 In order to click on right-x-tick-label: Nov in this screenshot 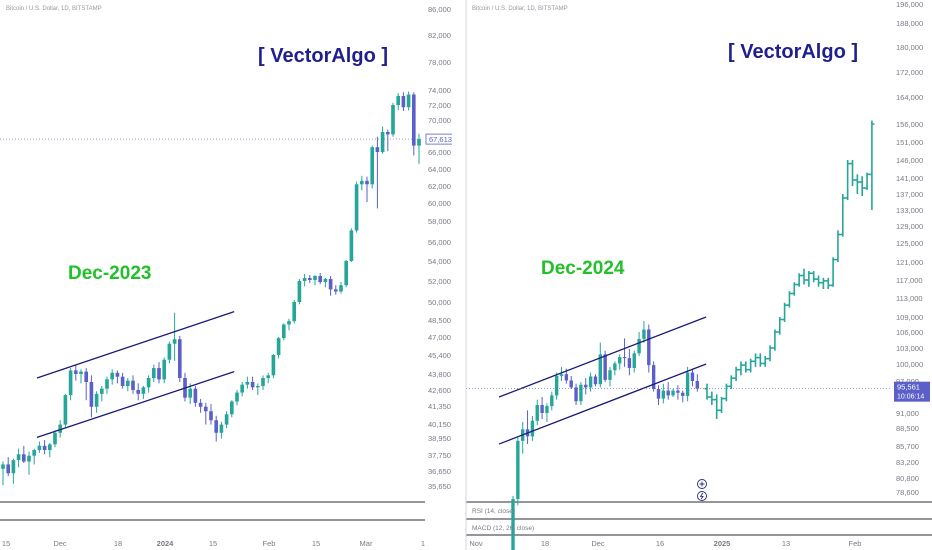, I will do `click(476, 543)`.